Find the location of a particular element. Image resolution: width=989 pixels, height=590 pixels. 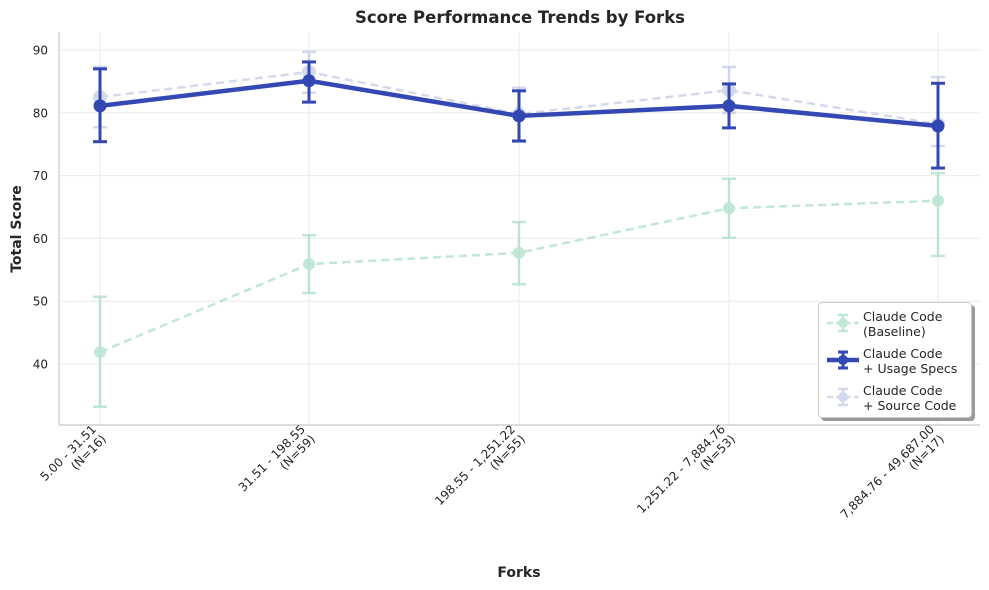

x-tick-label: 31.51 - 198.55(N=59) is located at coordinates (277, 458).